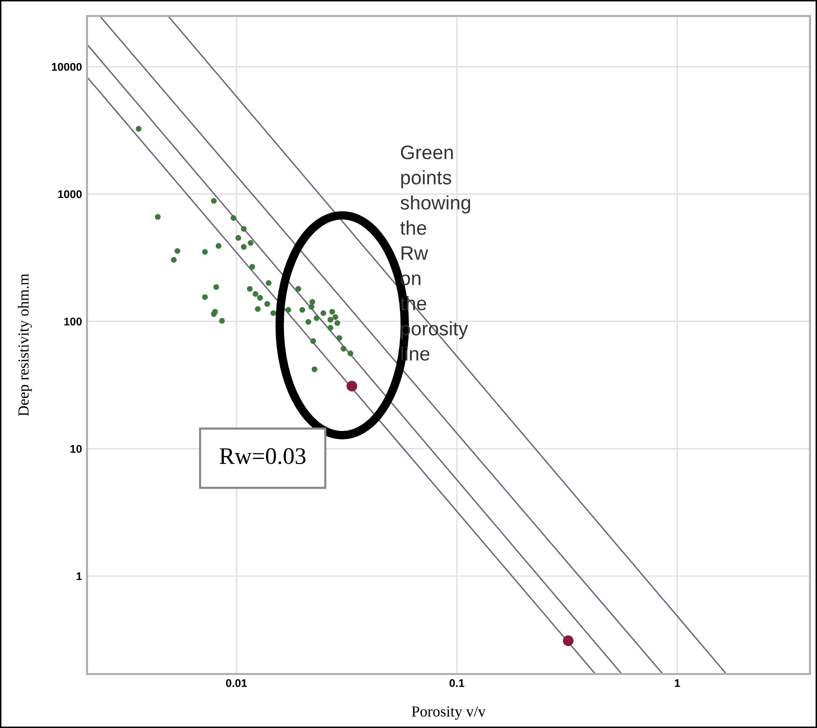 The width and height of the screenshot is (817, 728). I want to click on annotation: Rw=0.03, so click(263, 456).